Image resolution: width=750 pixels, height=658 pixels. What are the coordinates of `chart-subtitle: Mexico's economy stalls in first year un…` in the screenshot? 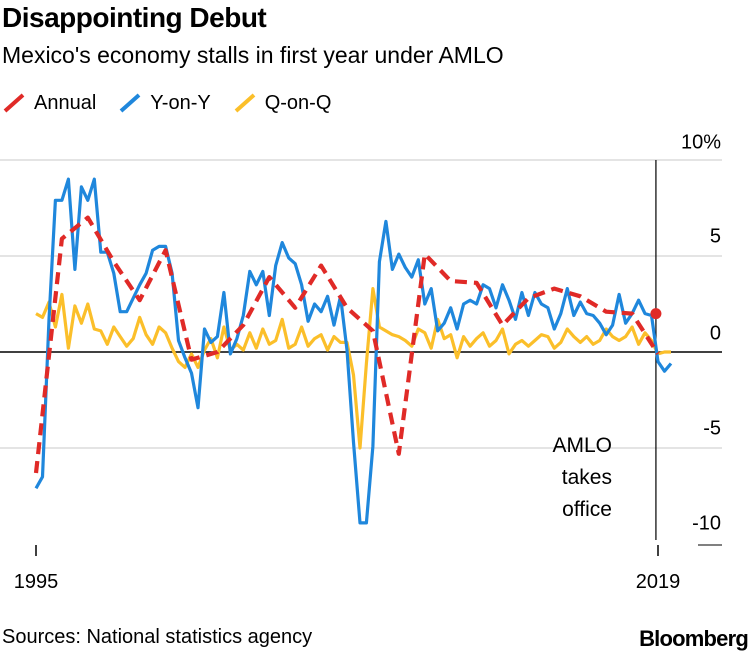 It's located at (253, 55).